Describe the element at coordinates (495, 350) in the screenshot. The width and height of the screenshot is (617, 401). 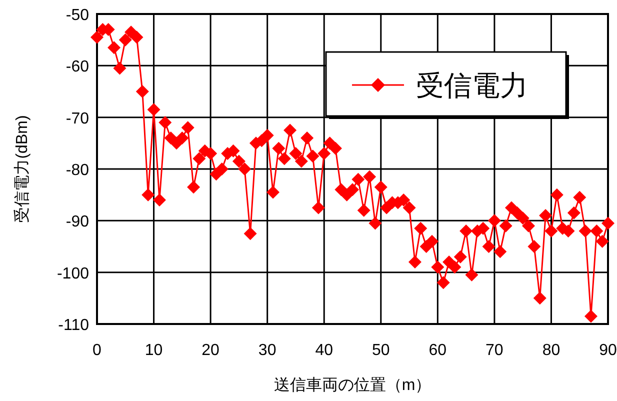
I see `x-tick-label: 70` at that location.